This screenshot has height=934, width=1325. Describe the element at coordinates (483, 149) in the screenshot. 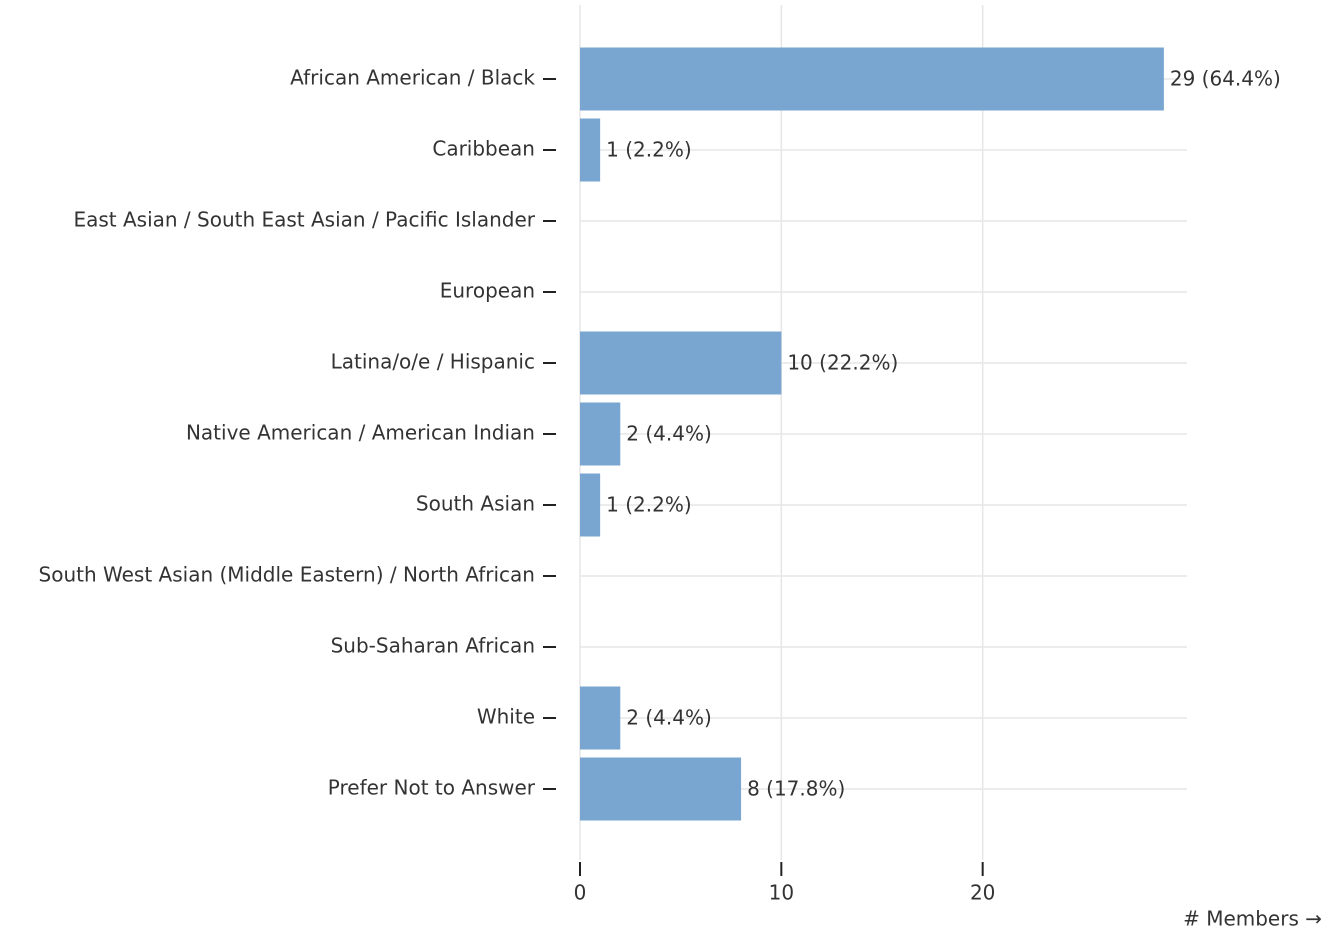

I see `y-tick-label: Caribbean` at that location.